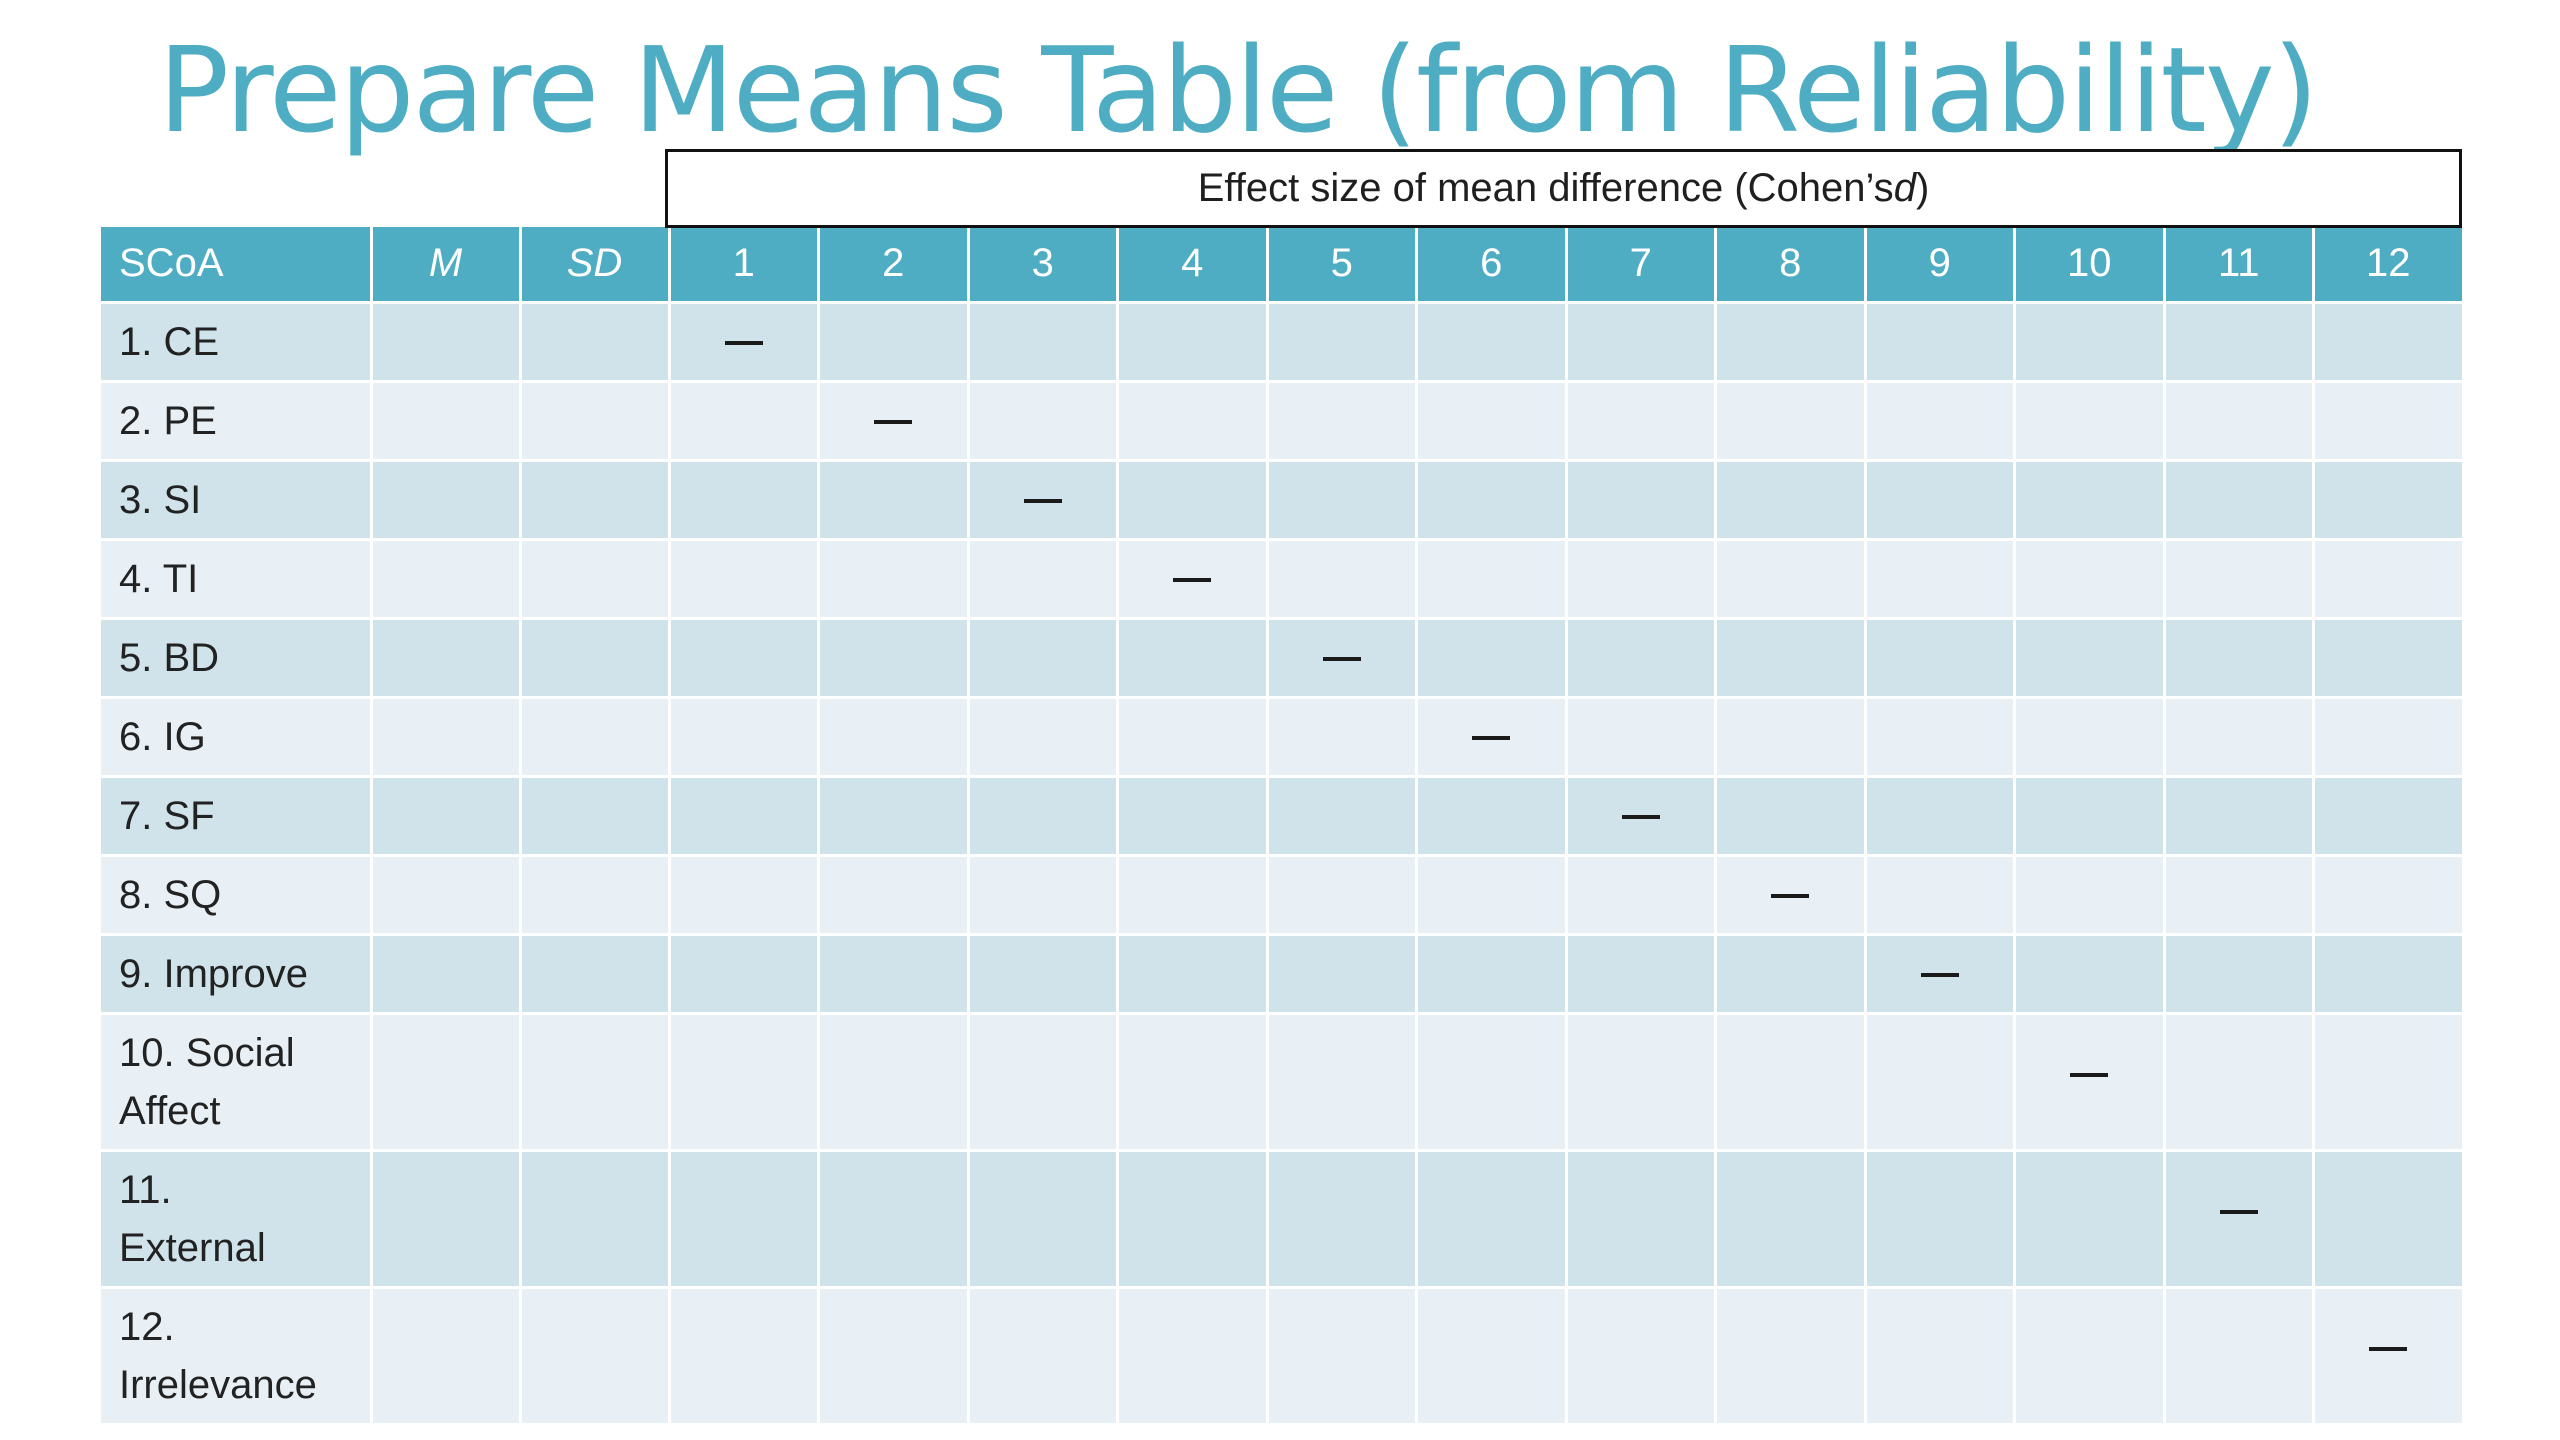 The image size is (2560, 1440). Describe the element at coordinates (2389, 265) in the screenshot. I see `column-header-12: 12` at that location.